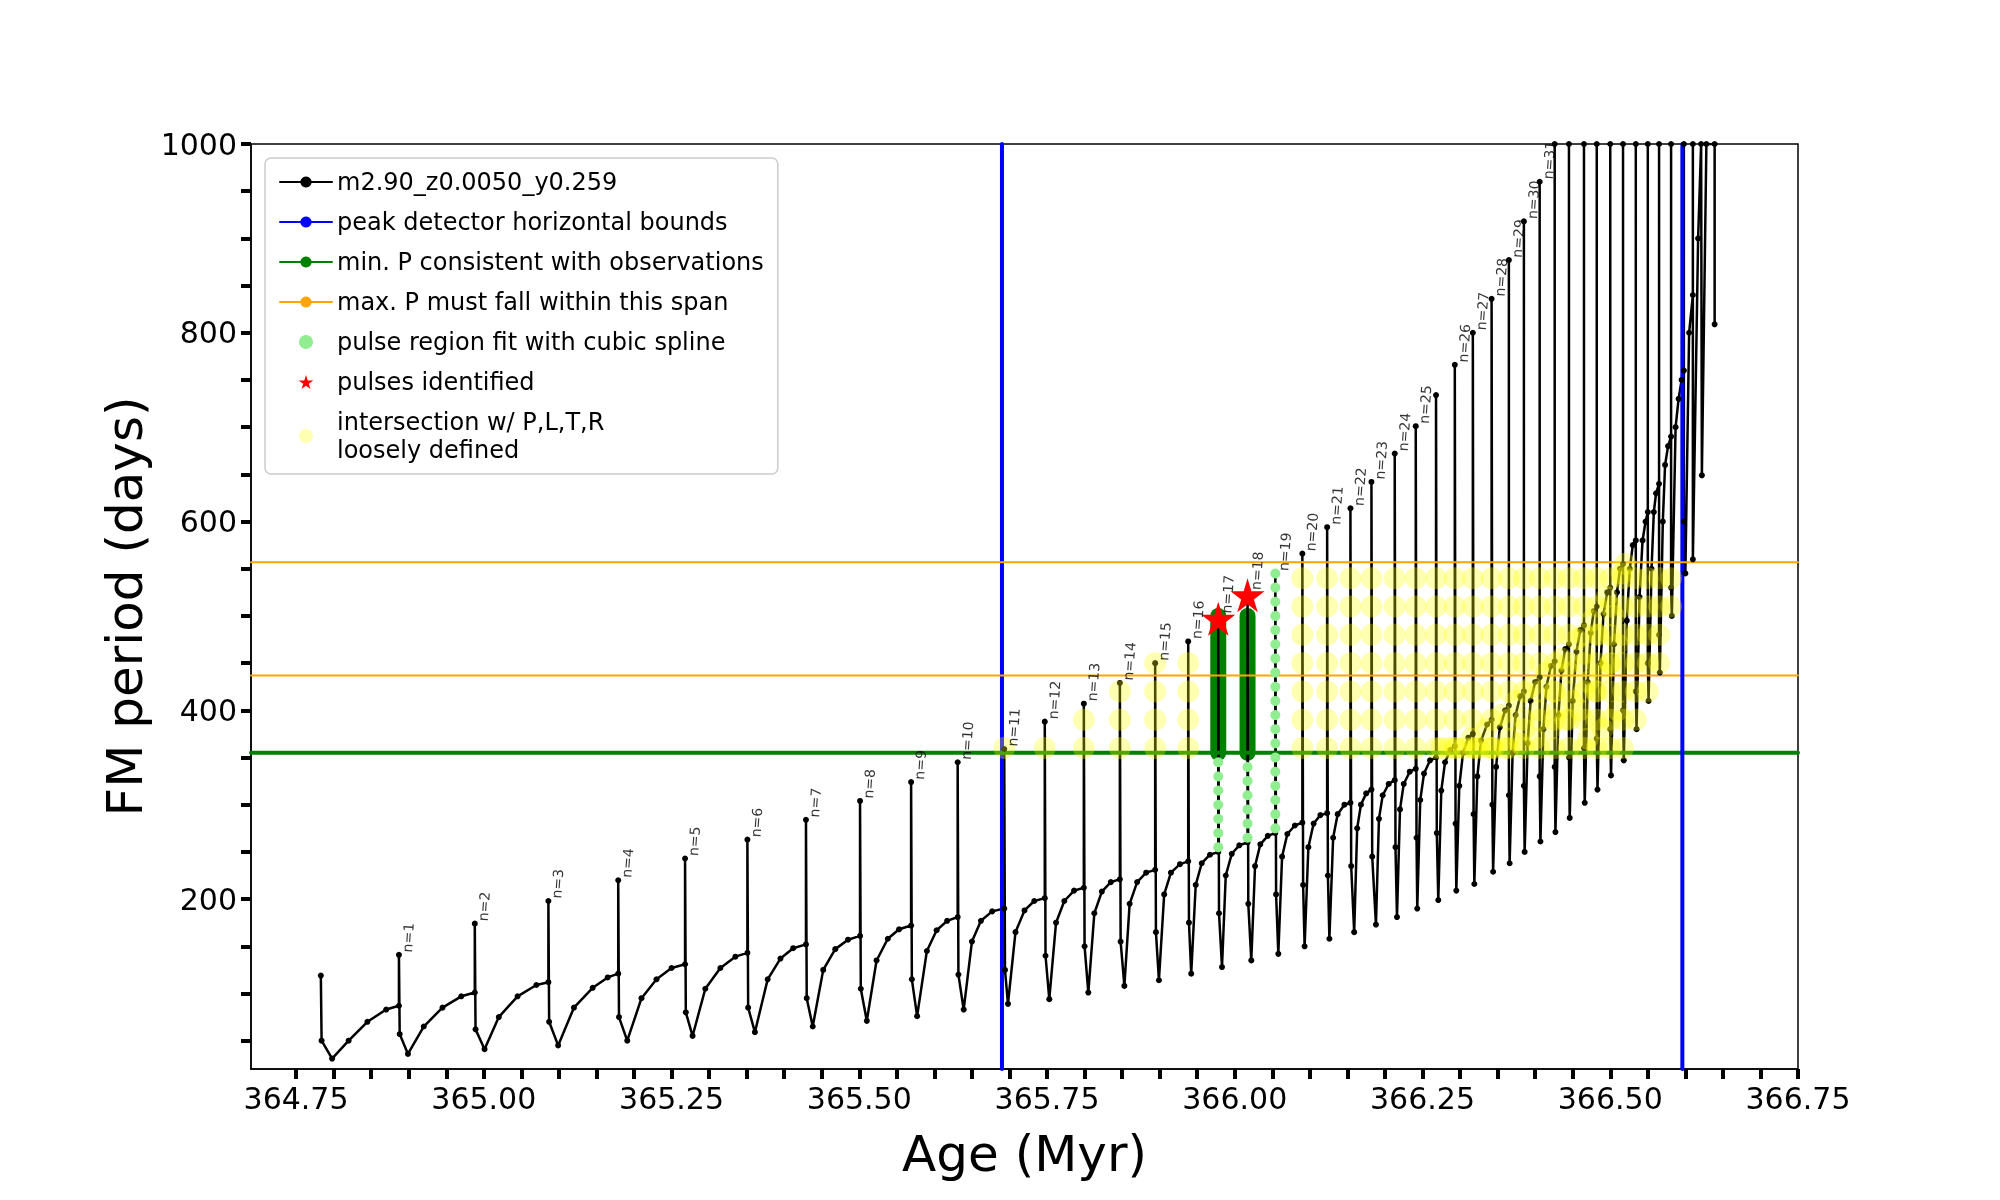  What do you see at coordinates (967, 740) in the screenshot?
I see `annotation: n=10` at bounding box center [967, 740].